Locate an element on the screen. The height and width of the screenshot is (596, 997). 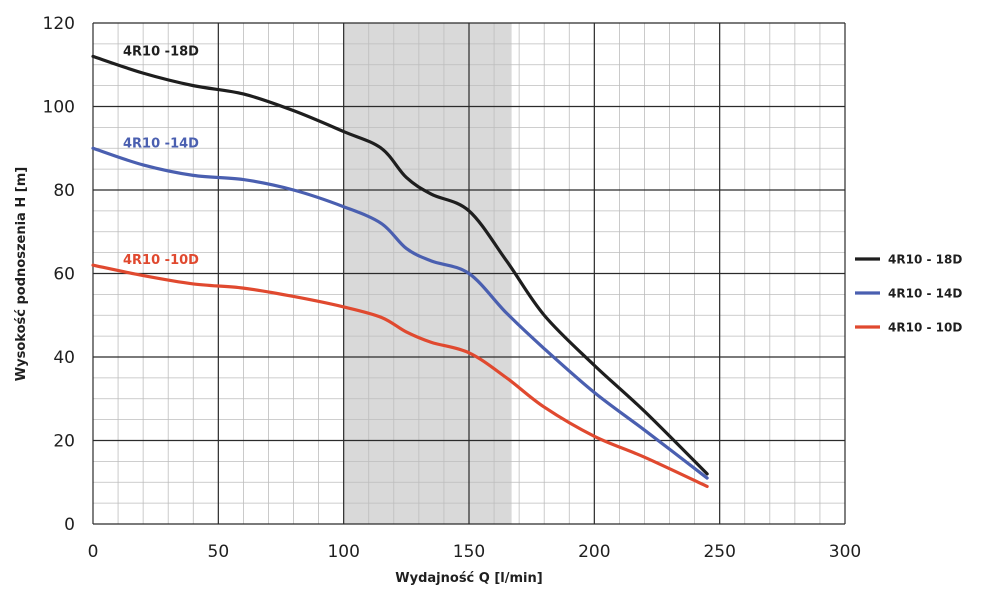
x-tick-label: 100 is located at coordinates (343, 552).